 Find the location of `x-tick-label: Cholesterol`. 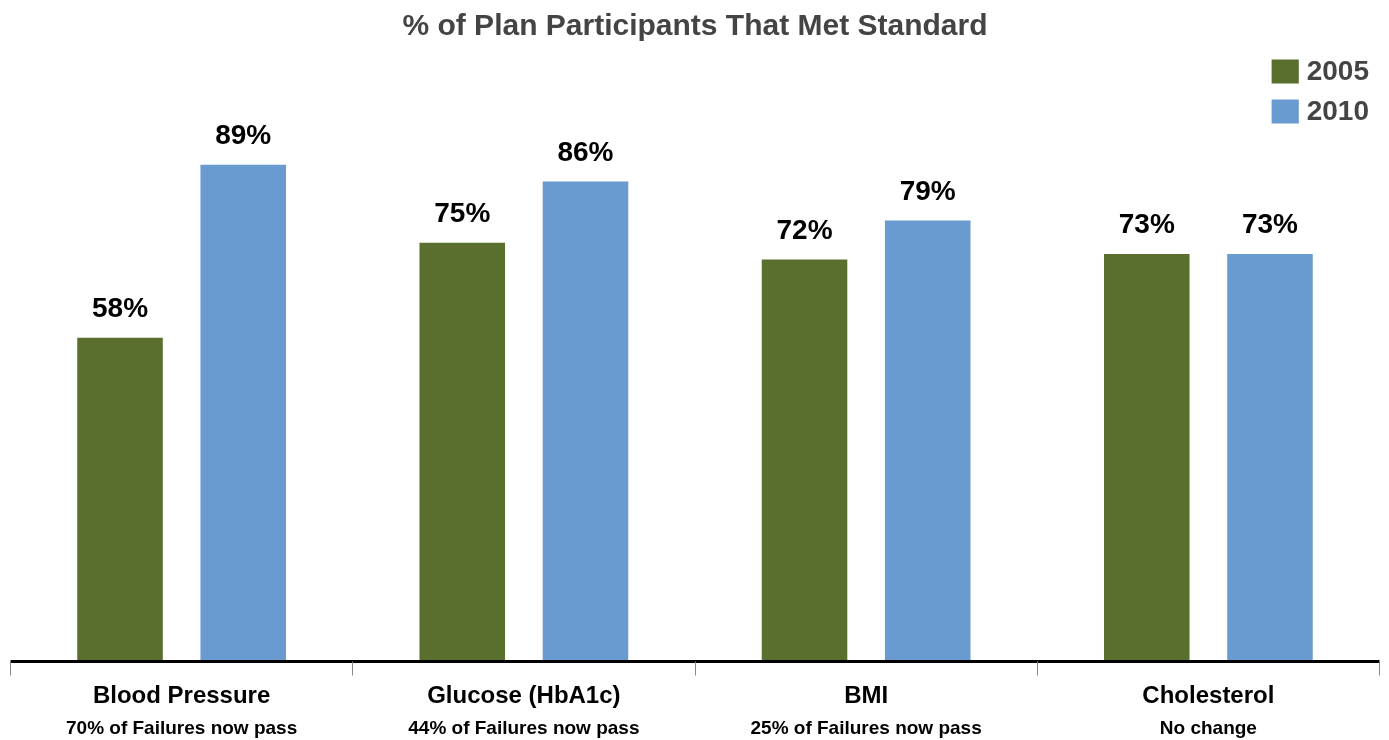

x-tick-label: Cholesterol is located at coordinates (1208, 694).